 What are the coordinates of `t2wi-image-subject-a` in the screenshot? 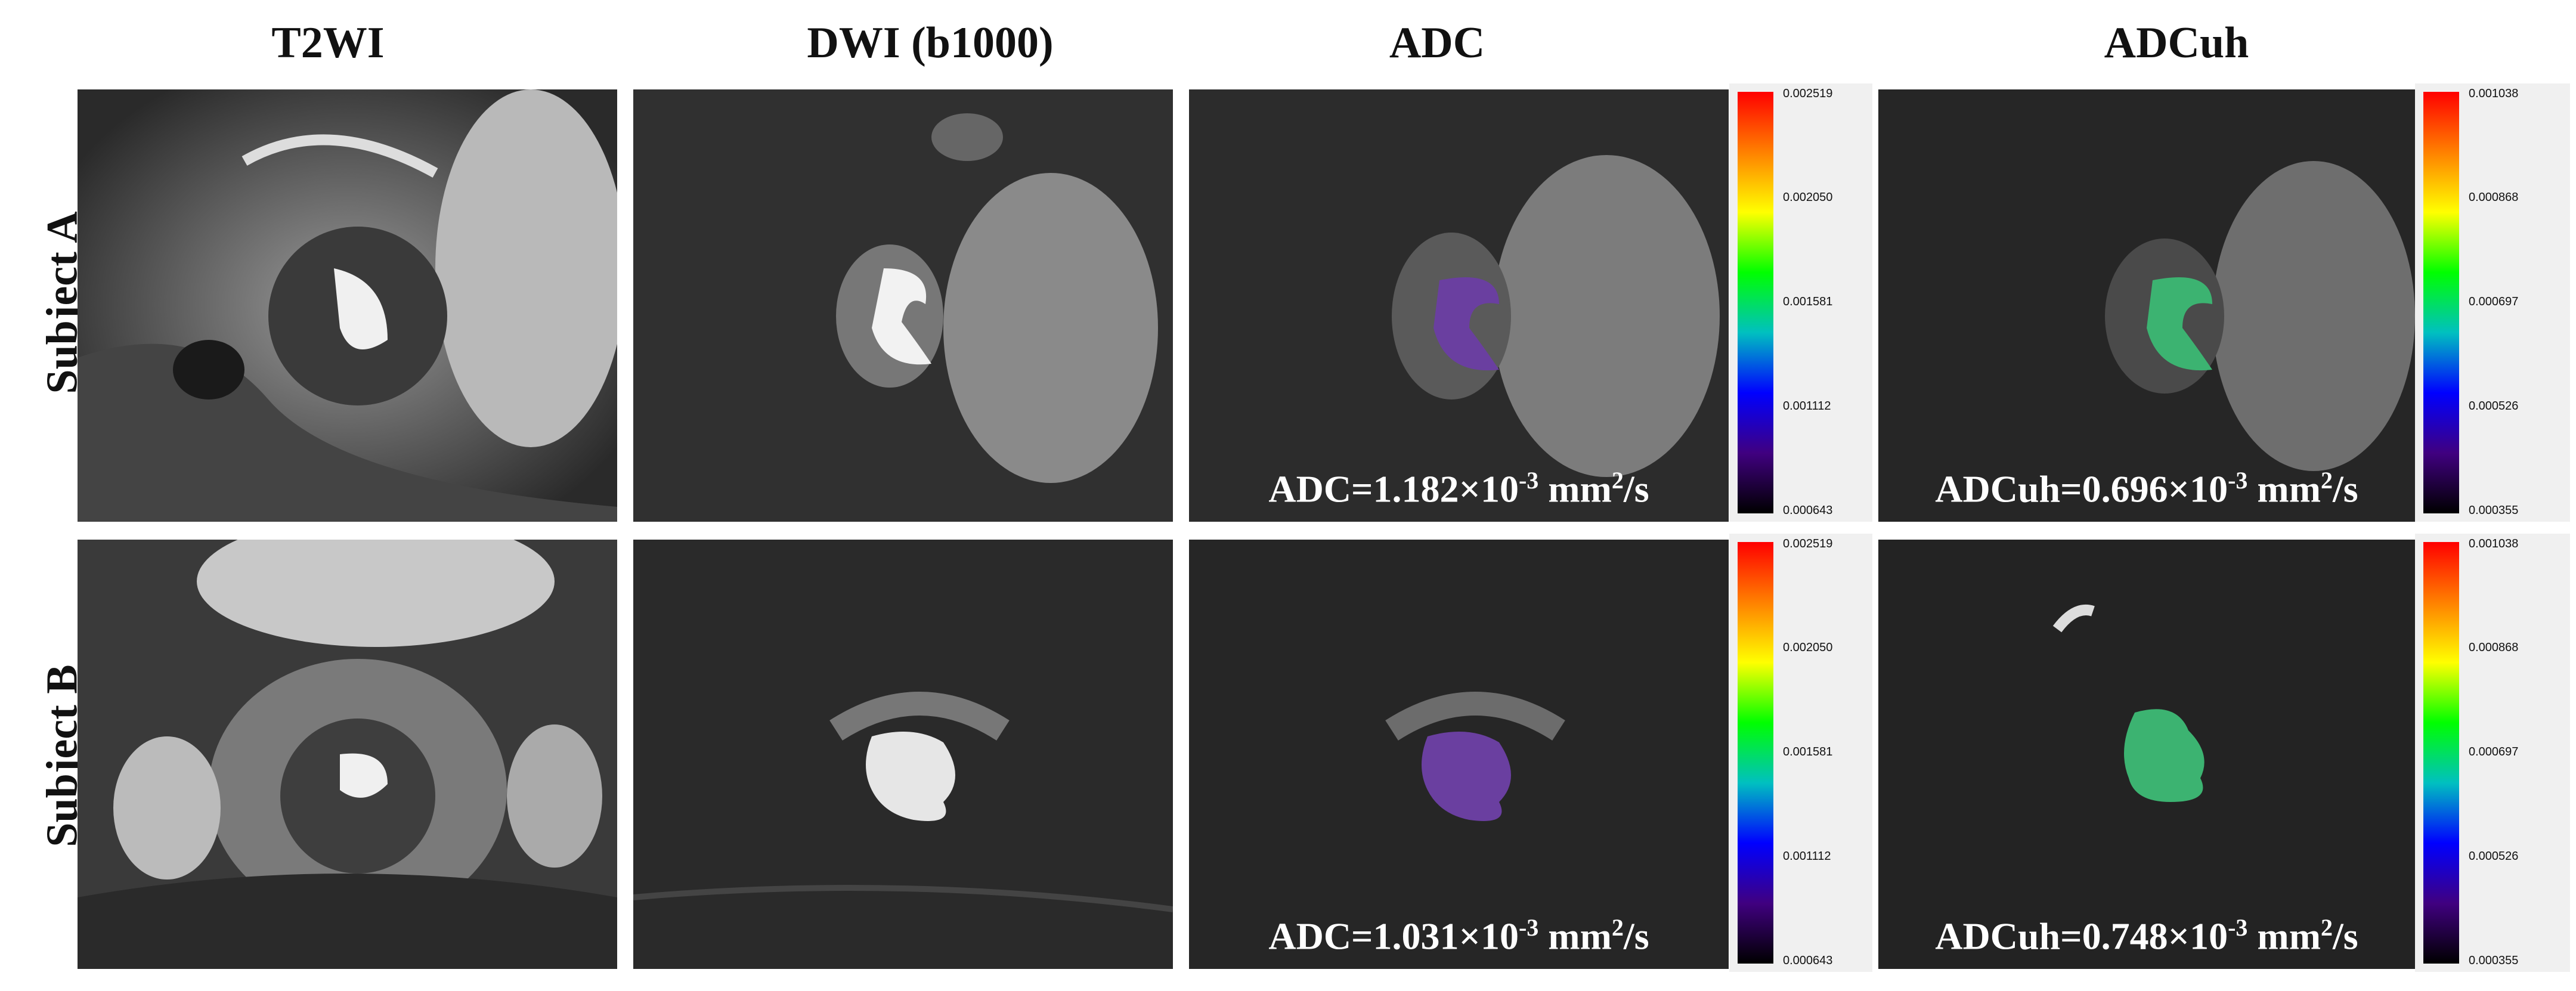 It's located at (347, 305).